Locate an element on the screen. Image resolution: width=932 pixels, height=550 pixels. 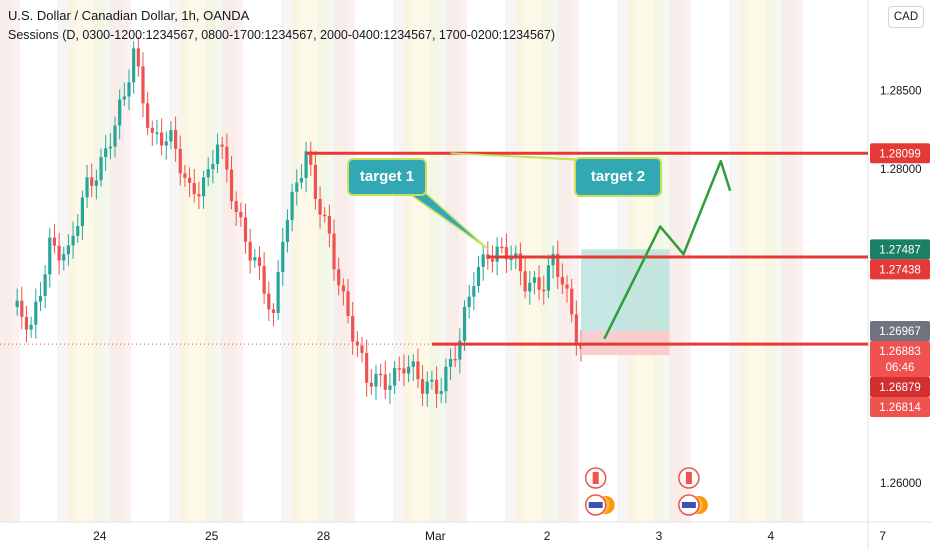
price-badge-value: 1.26879 is located at coordinates (900, 388).